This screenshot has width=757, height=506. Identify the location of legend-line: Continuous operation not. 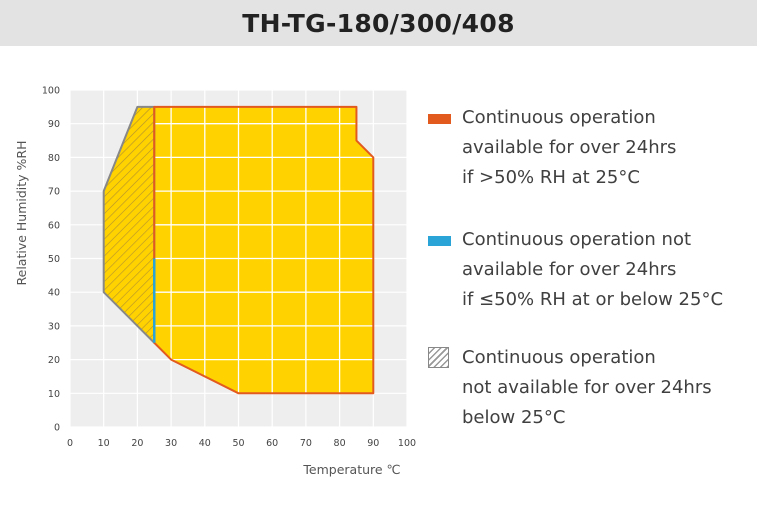
(577, 239).